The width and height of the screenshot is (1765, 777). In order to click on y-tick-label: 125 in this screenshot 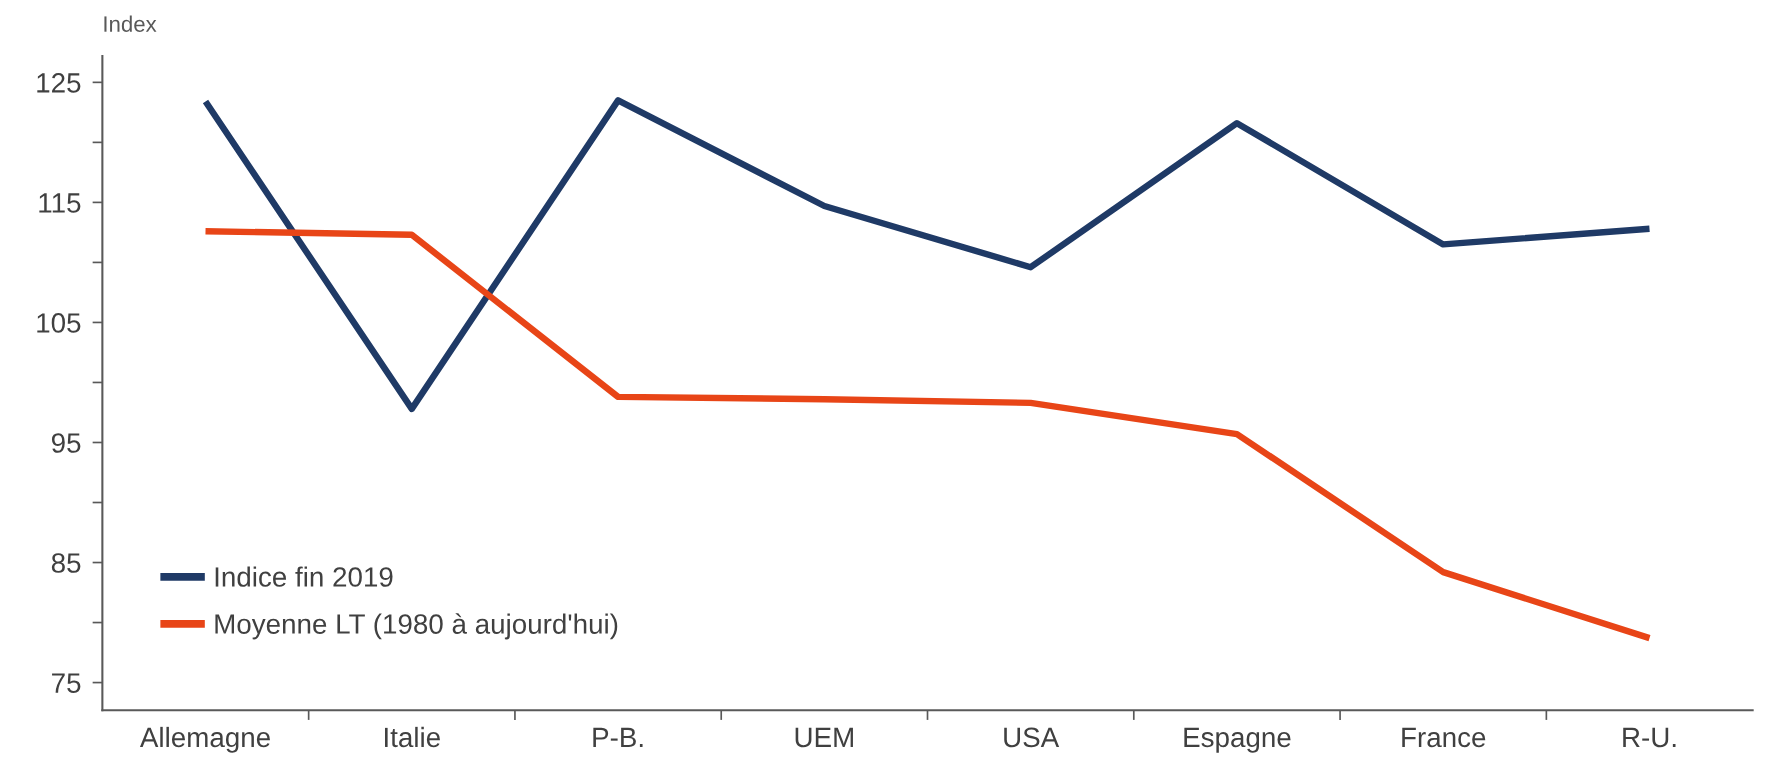, I will do `click(59, 83)`.